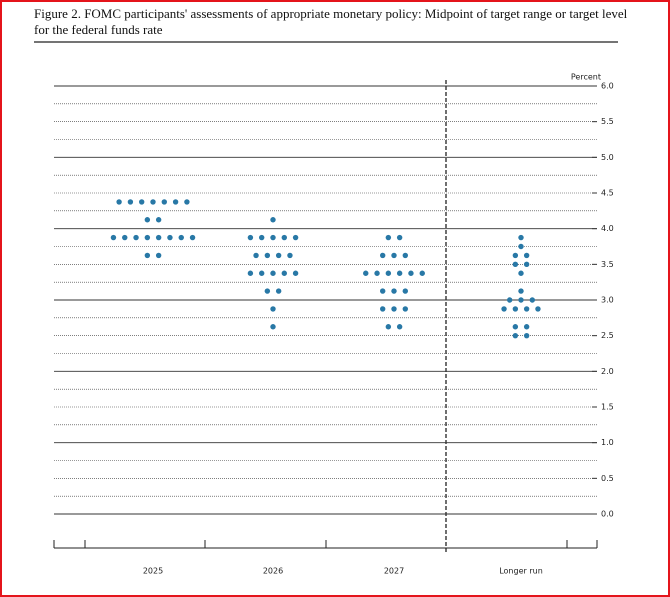 Image resolution: width=670 pixels, height=597 pixels. Describe the element at coordinates (153, 571) in the screenshot. I see `x-tick-label: 2025` at that location.